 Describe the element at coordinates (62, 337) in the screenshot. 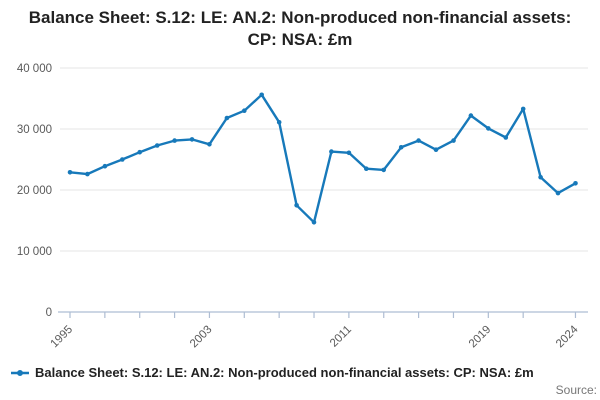

I see `x-axis-tick-label: 1995` at that location.